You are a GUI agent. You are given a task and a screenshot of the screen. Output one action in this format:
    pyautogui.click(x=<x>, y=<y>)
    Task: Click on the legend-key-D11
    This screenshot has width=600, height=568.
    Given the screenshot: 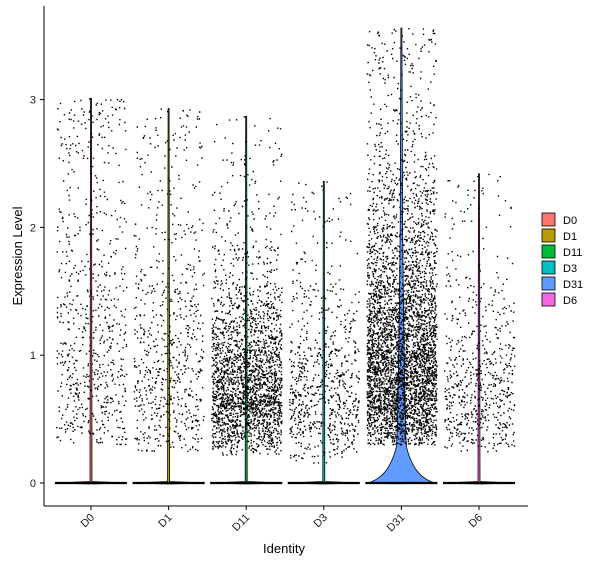 What is the action you would take?
    pyautogui.click(x=548, y=251)
    